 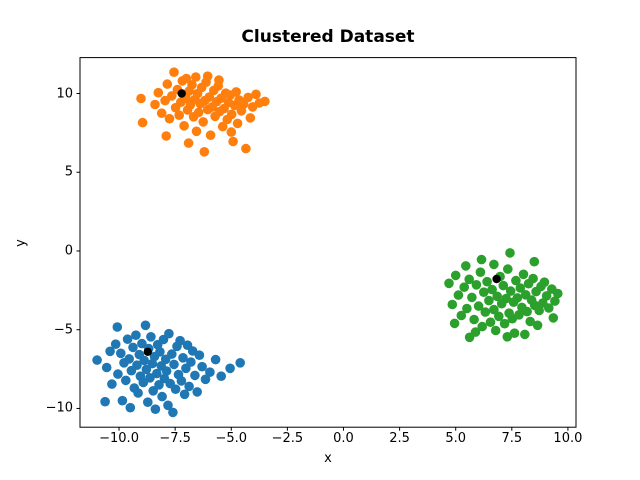 I want to click on y-axis-label: y, so click(x=21, y=243).